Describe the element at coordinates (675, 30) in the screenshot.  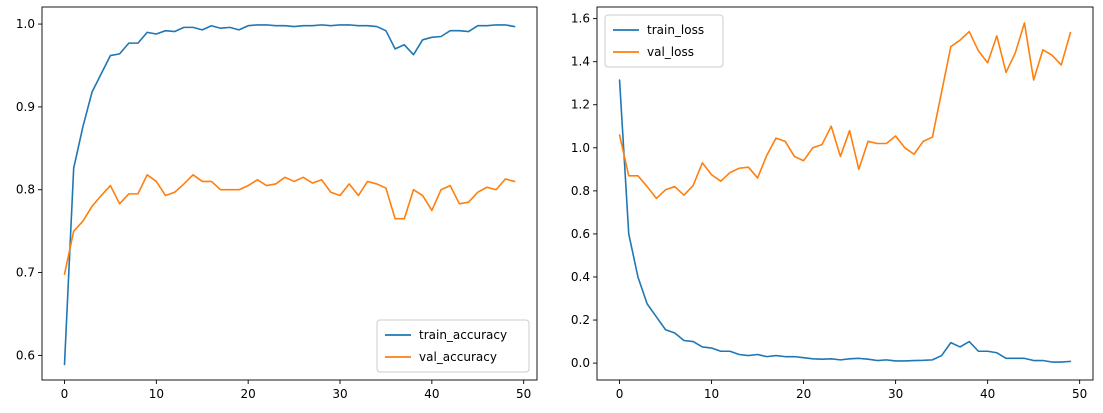
I see `legend-label: train_loss` at that location.